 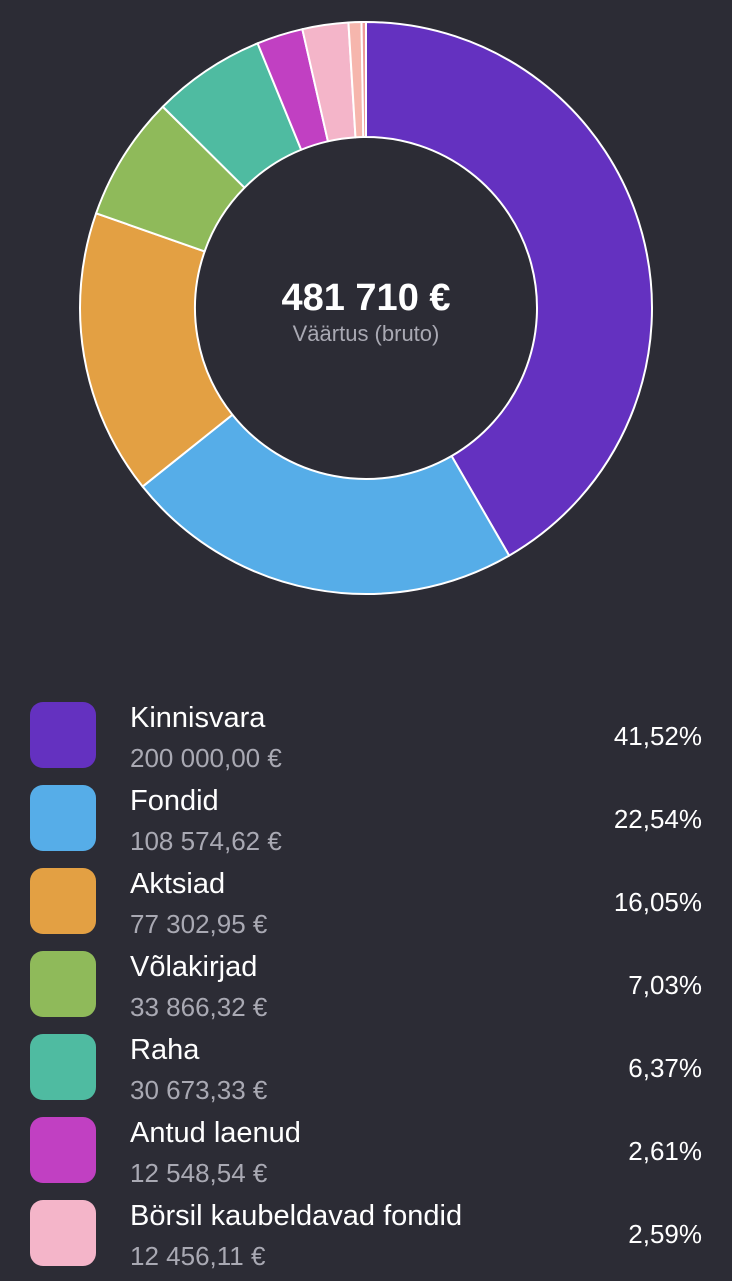 What do you see at coordinates (296, 1216) in the screenshot?
I see `legend-item-label: Börsil kaubeldavad fondid` at bounding box center [296, 1216].